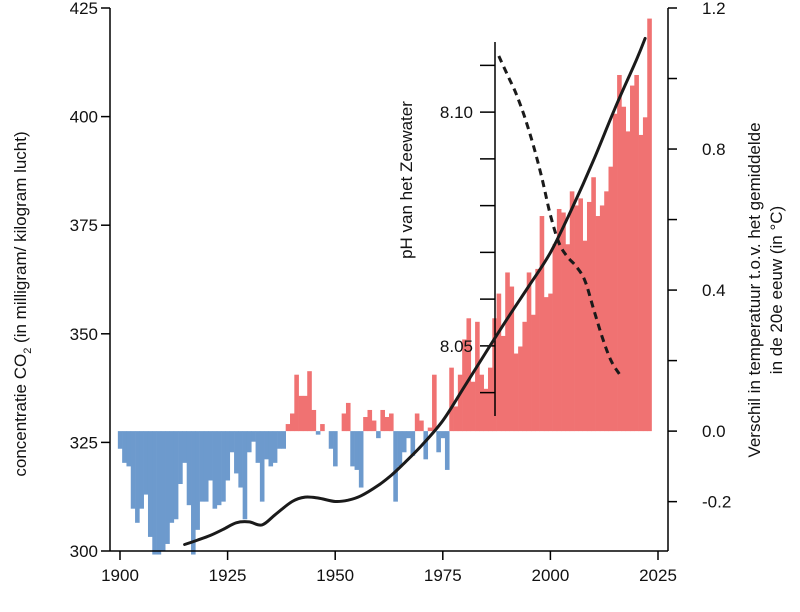 The image size is (800, 612). I want to click on temperature-bar-1952, so click(344, 422).